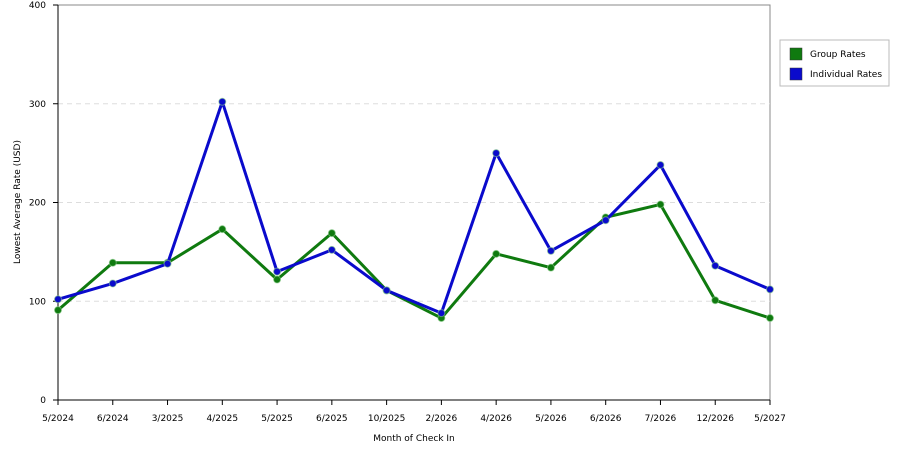  What do you see at coordinates (386, 419) in the screenshot?
I see `x-tick-label: 10/2025` at bounding box center [386, 419].